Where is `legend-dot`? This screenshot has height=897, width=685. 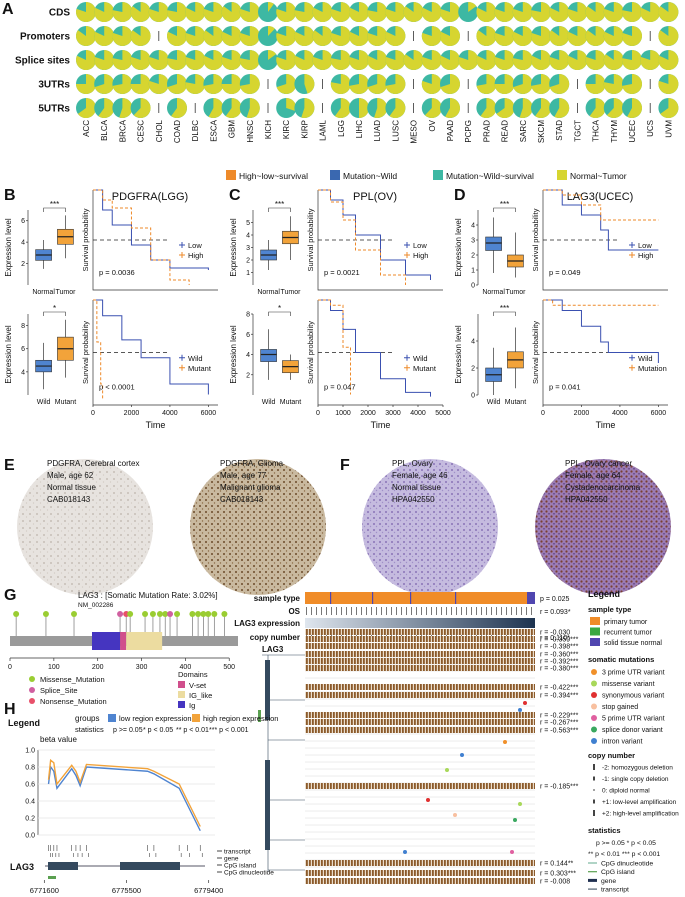 legend-dot is located at coordinates (594, 741).